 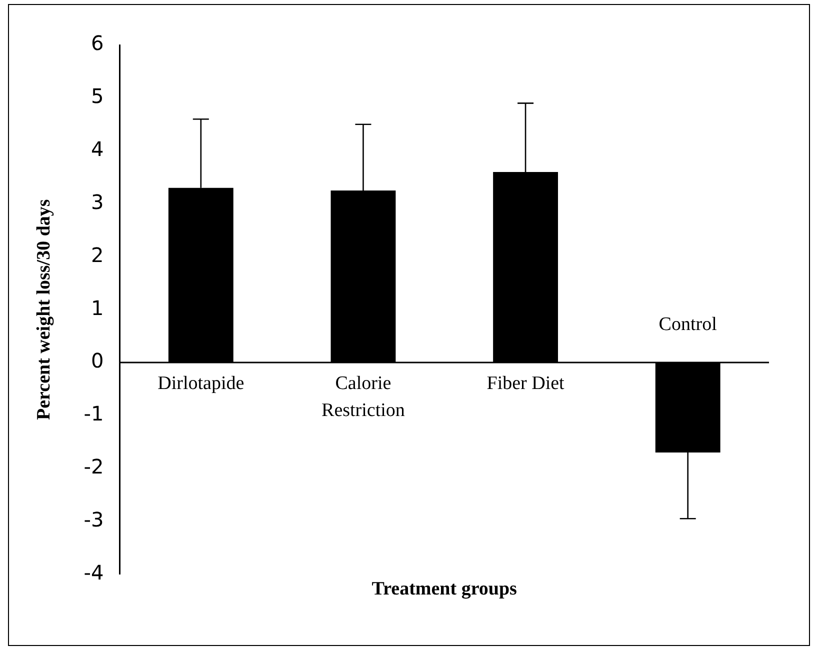 What do you see at coordinates (97, 202) in the screenshot?
I see `y-tick-label: 3` at bounding box center [97, 202].